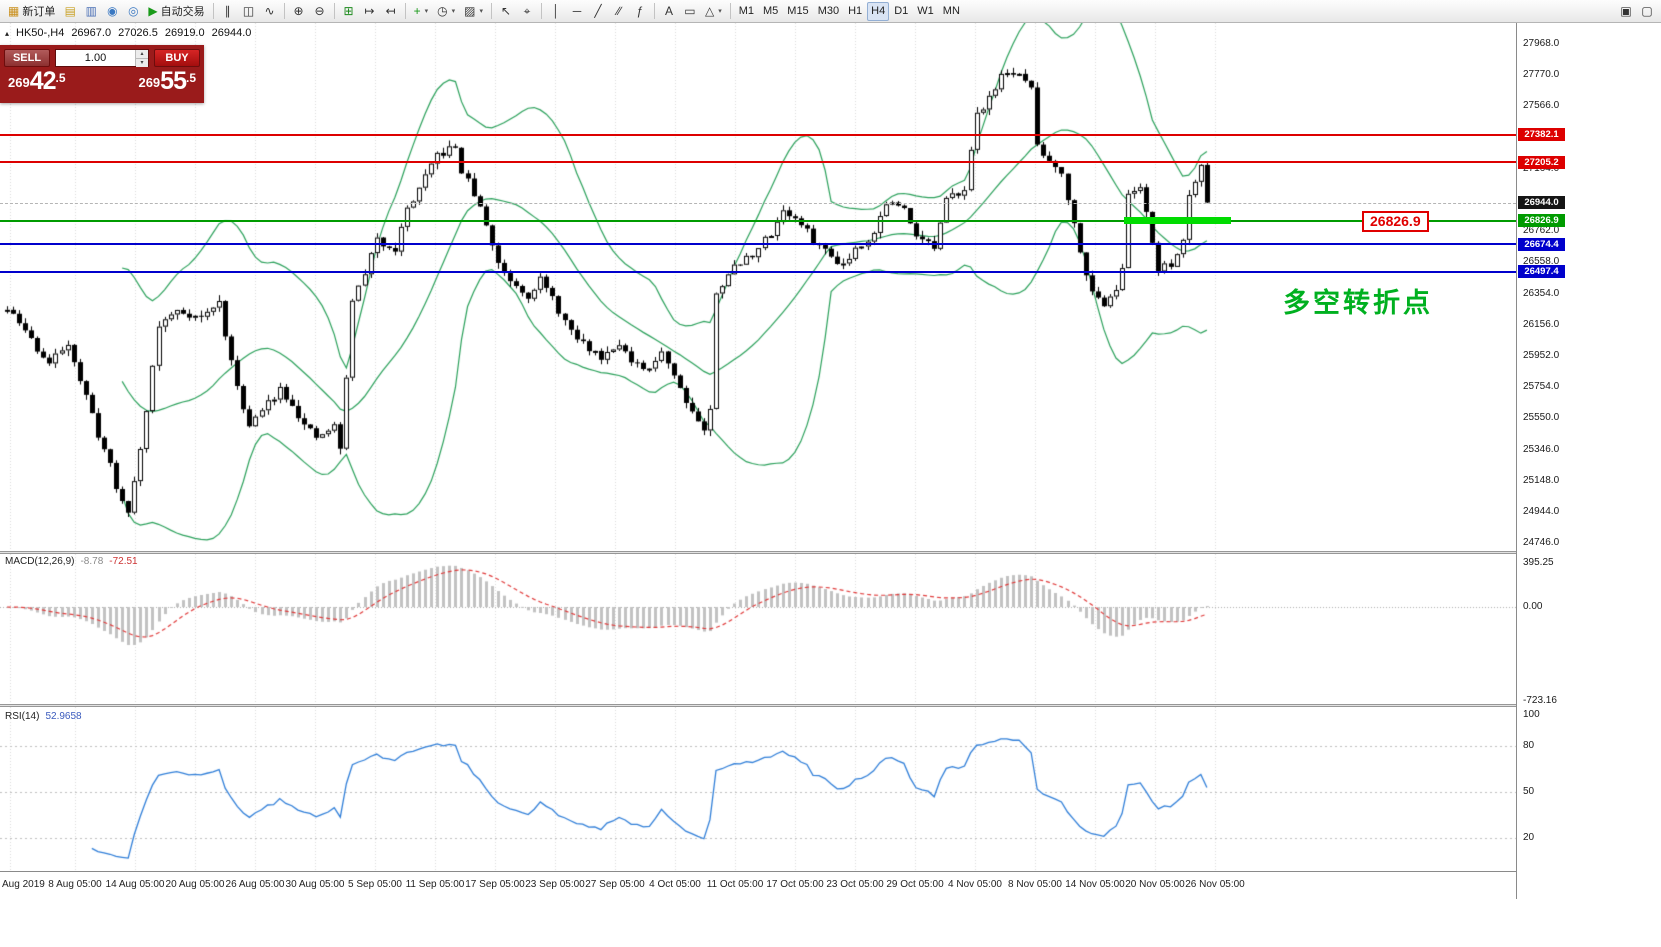 The height and width of the screenshot is (947, 1661). I want to click on macd-axis-label: 0.00, so click(1533, 606).